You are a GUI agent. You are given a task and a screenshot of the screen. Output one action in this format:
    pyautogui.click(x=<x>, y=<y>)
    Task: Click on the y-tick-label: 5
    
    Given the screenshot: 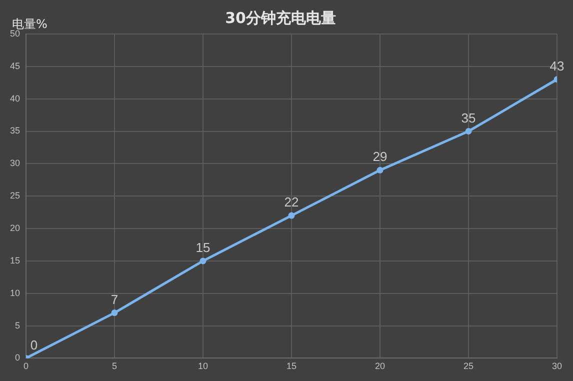 What is the action you would take?
    pyautogui.click(x=17, y=325)
    